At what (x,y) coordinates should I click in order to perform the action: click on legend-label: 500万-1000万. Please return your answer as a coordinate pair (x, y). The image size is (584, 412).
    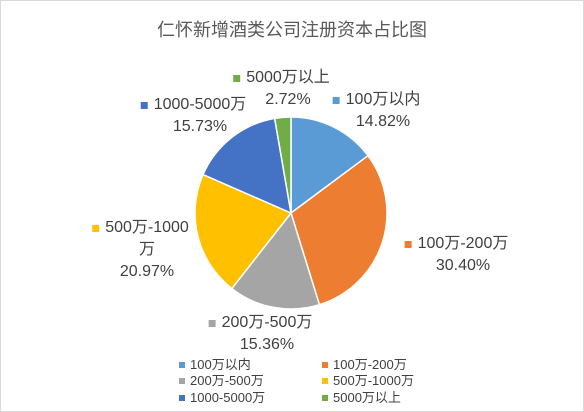
    Looking at the image, I should click on (373, 380).